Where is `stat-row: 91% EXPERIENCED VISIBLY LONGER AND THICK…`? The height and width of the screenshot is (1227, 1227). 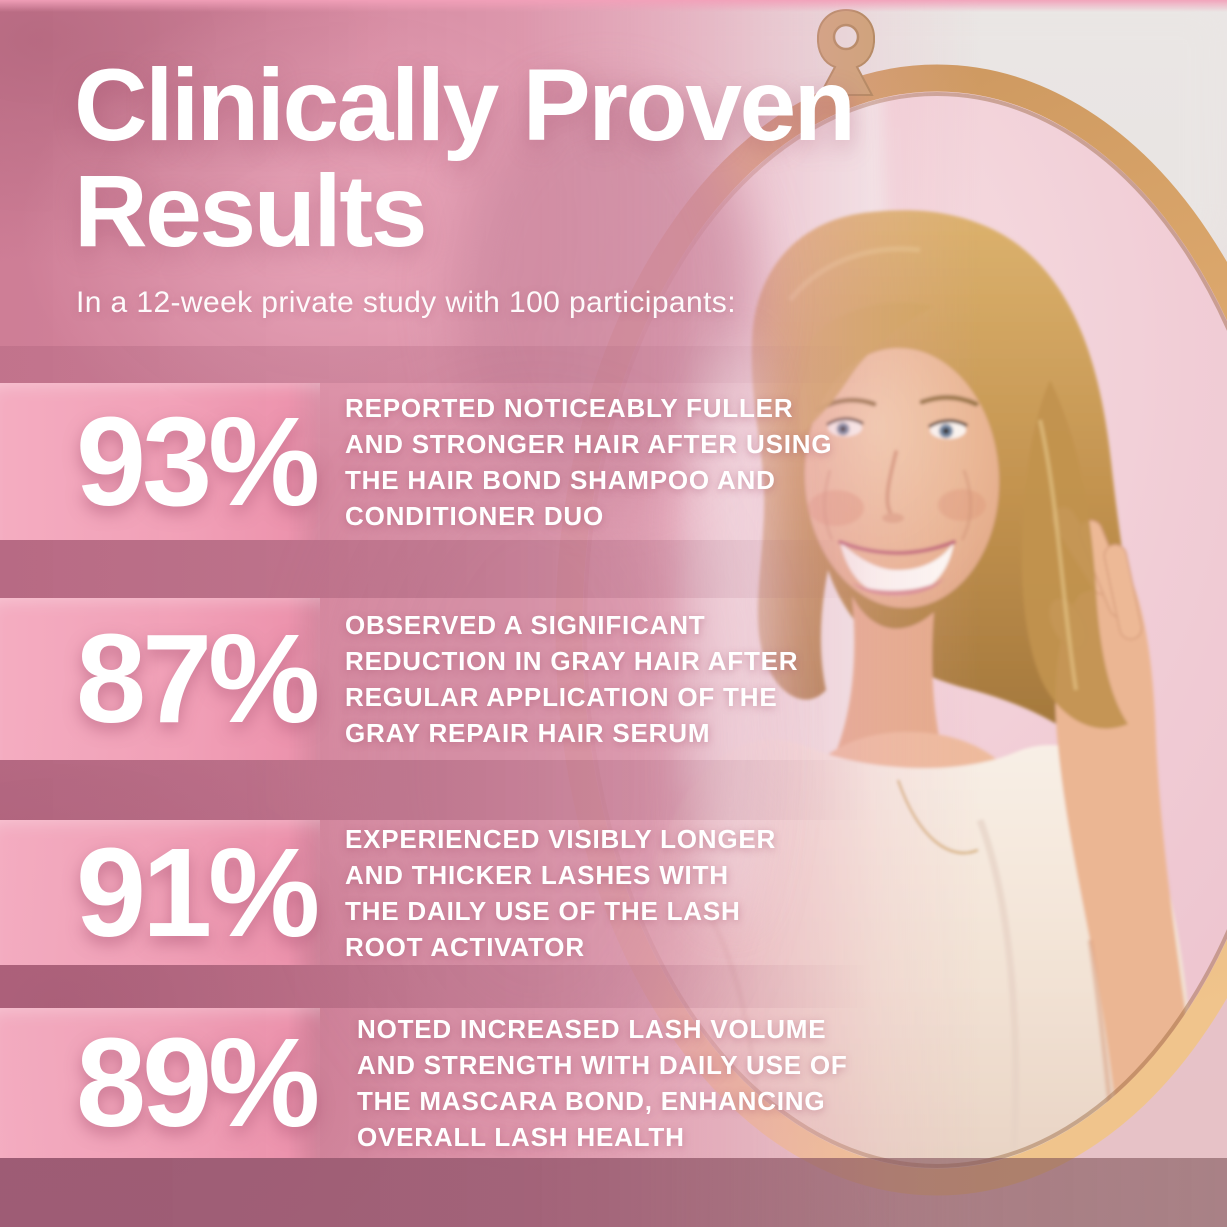 stat-row: 91% EXPERIENCED VISIBLY LONGER AND THICK… is located at coordinates (420, 892).